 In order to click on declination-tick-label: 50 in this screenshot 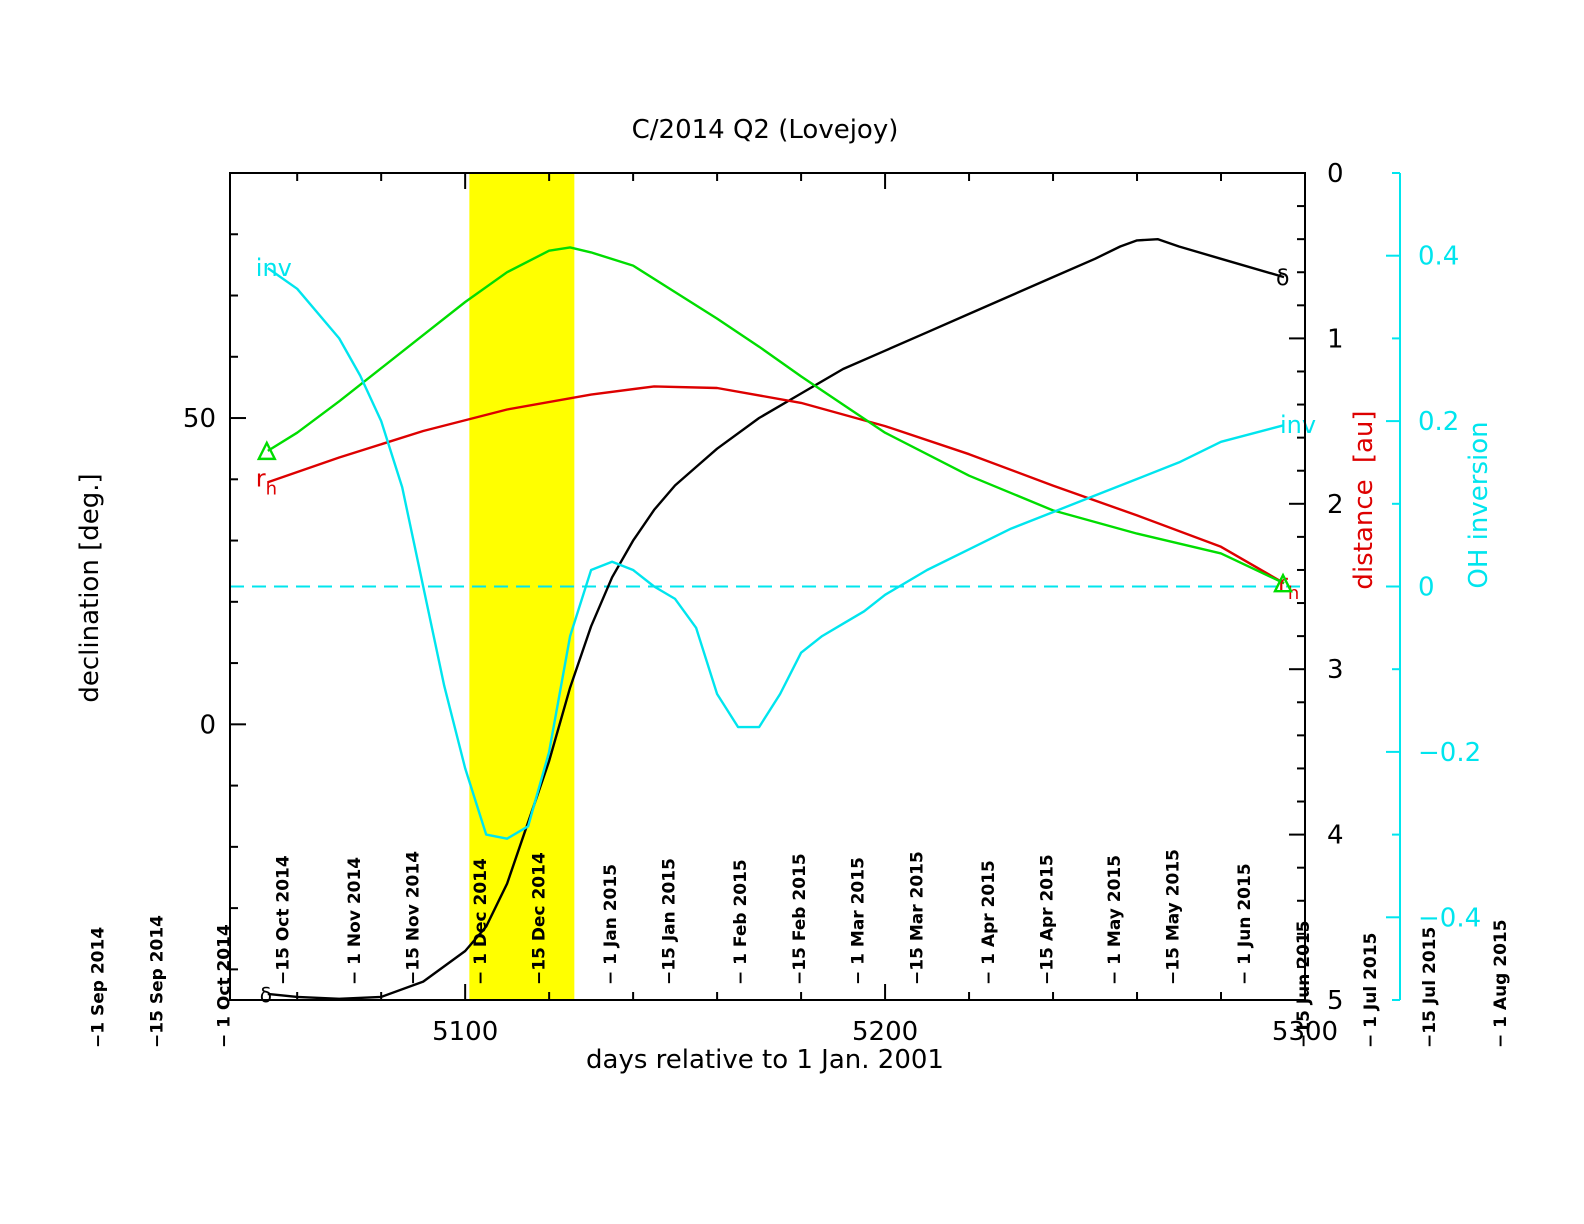, I will do `click(199, 419)`.